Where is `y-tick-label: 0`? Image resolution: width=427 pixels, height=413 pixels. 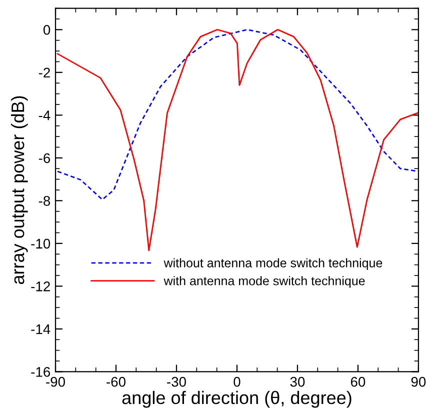 y-tick-label: 0 is located at coordinates (46, 29).